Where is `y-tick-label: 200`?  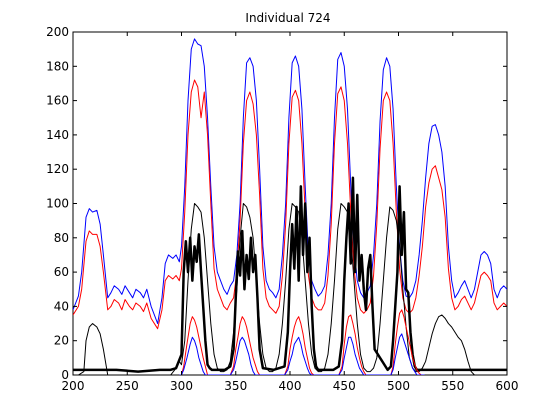
y-tick-label: 200 is located at coordinates (57, 32).